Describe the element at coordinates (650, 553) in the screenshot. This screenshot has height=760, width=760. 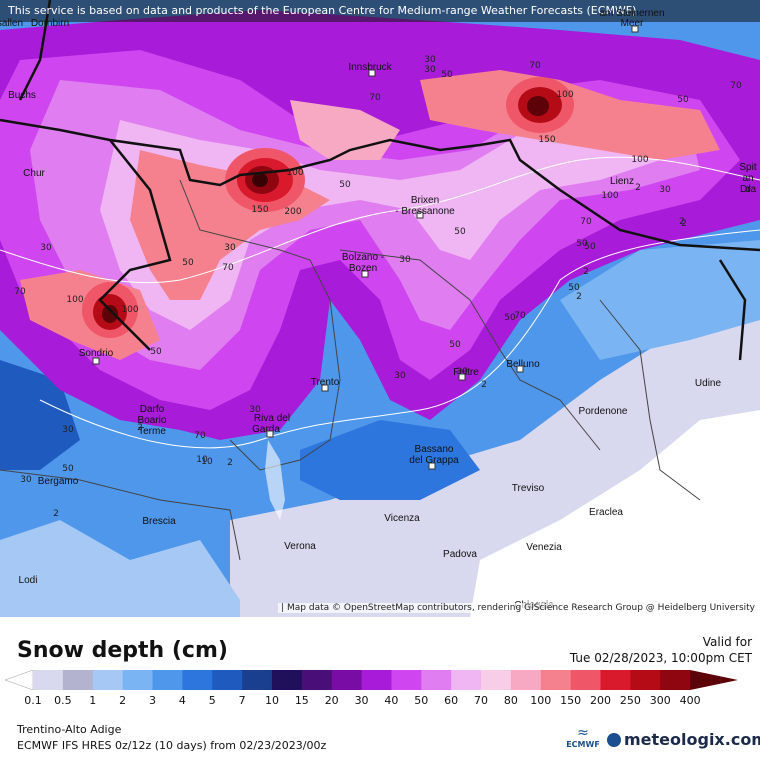
I see `sea-area` at that location.